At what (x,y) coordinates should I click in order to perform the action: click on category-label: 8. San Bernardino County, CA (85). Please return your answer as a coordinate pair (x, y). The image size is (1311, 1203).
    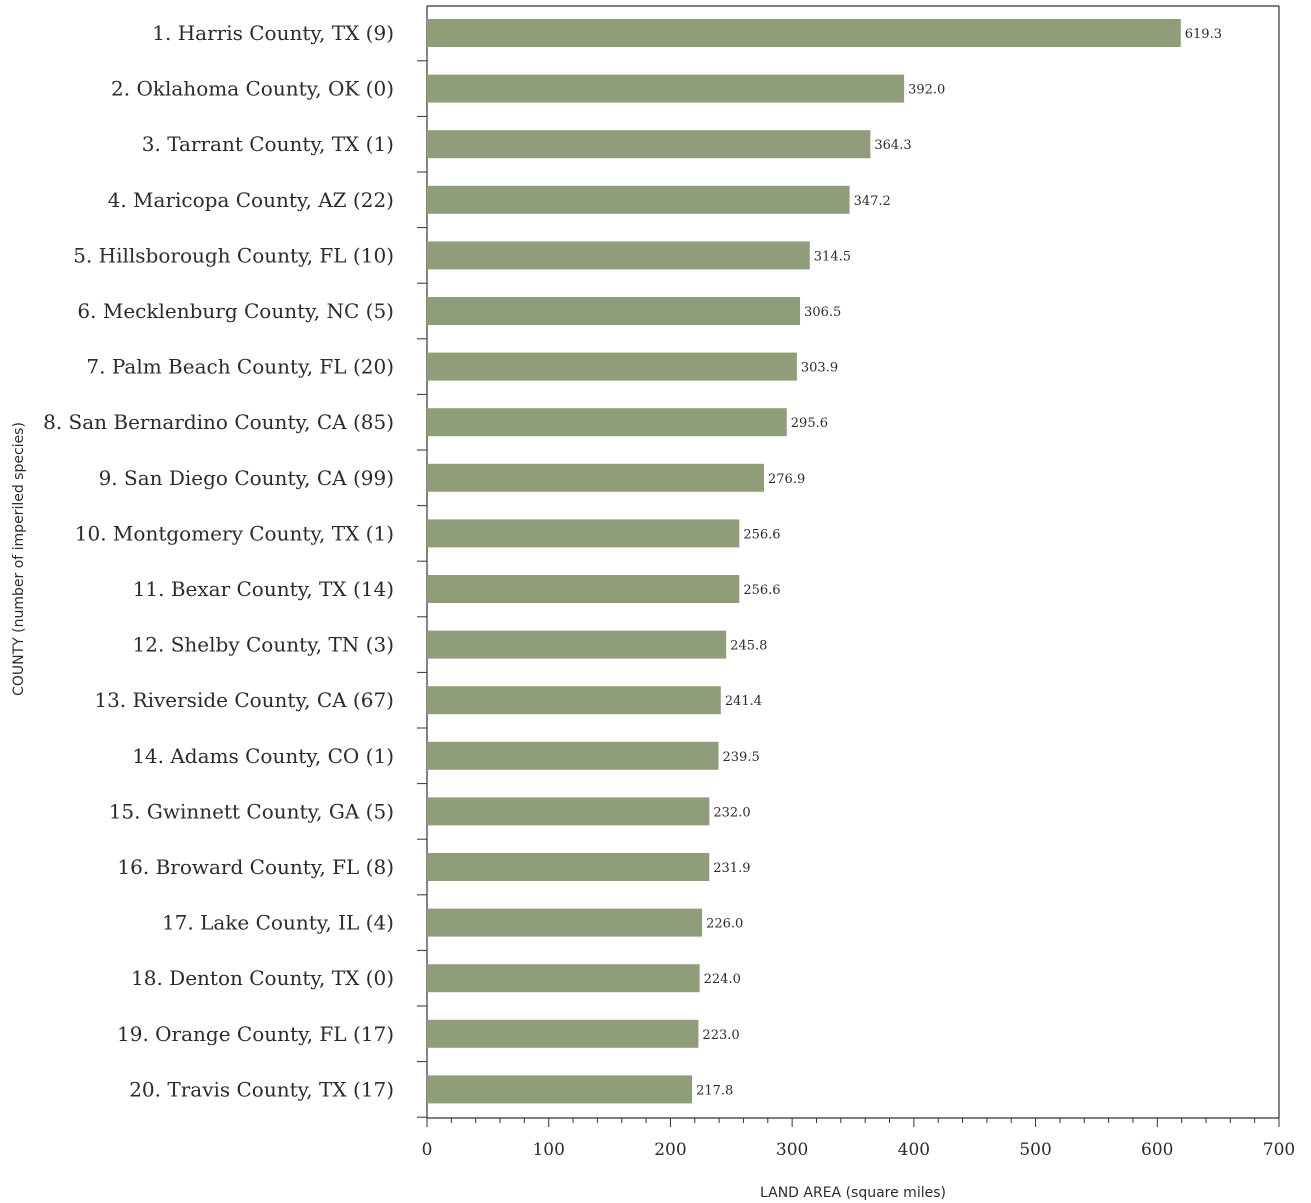
    Looking at the image, I should click on (218, 422).